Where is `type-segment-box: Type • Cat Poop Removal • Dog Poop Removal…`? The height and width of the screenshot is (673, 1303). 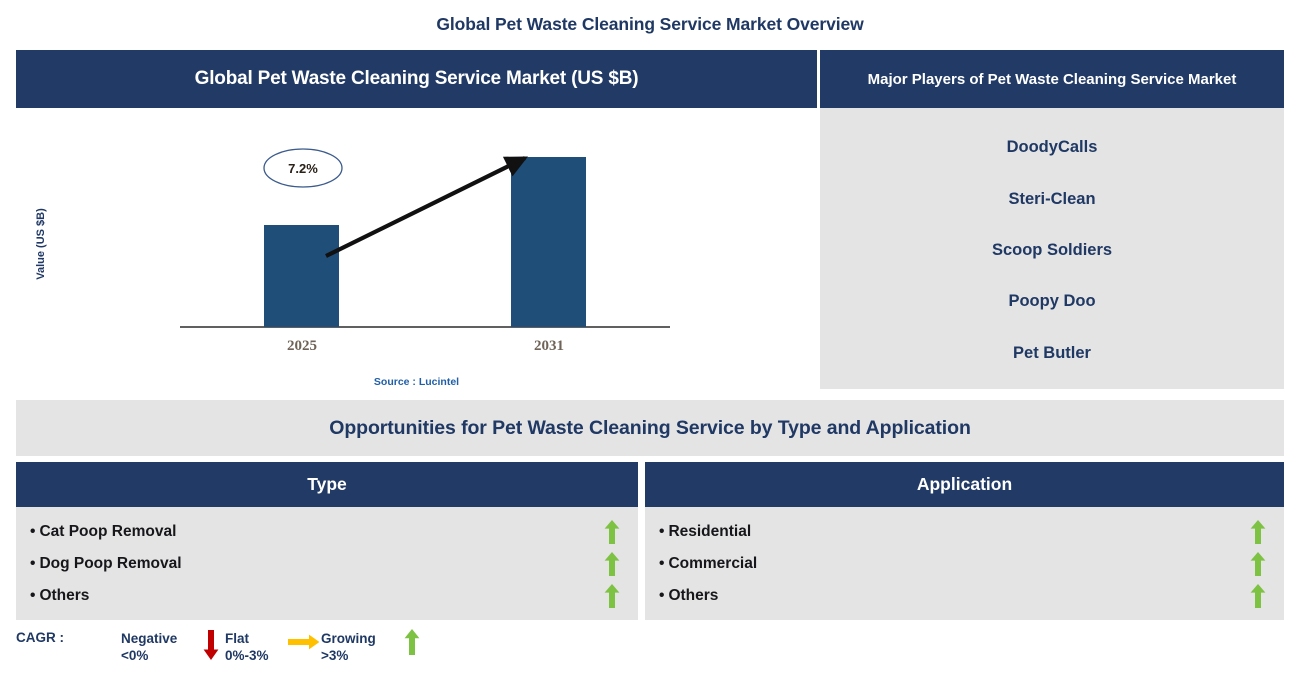 type-segment-box: Type • Cat Poop Removal • Dog Poop Removal… is located at coordinates (327, 541).